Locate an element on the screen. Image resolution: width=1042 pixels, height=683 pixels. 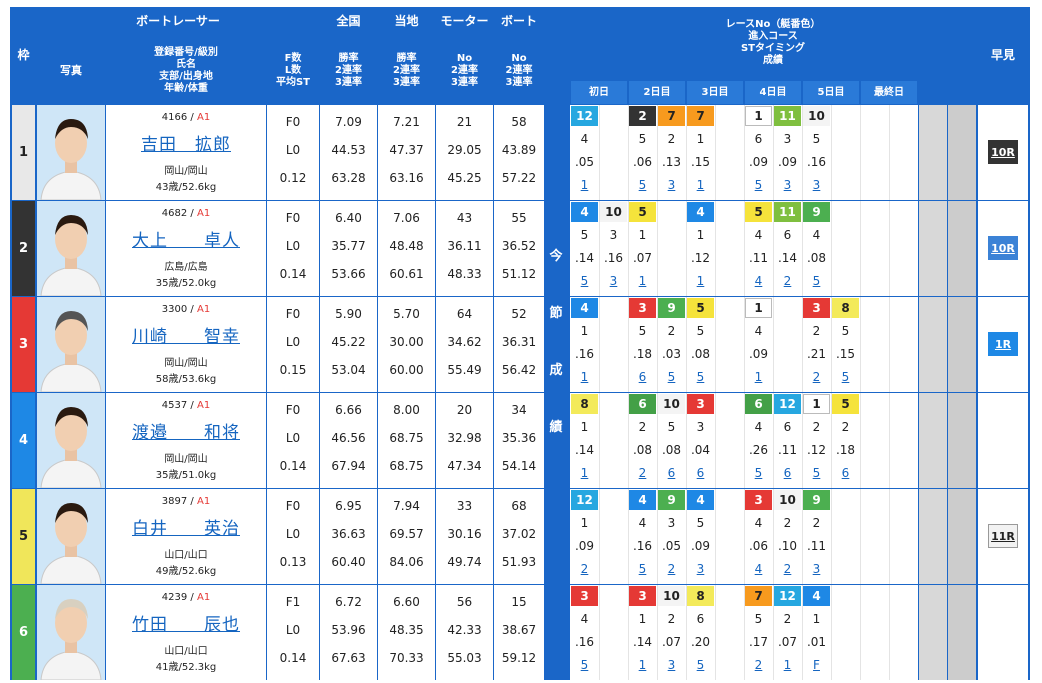
course-value: 2 is located at coordinates (816, 331).